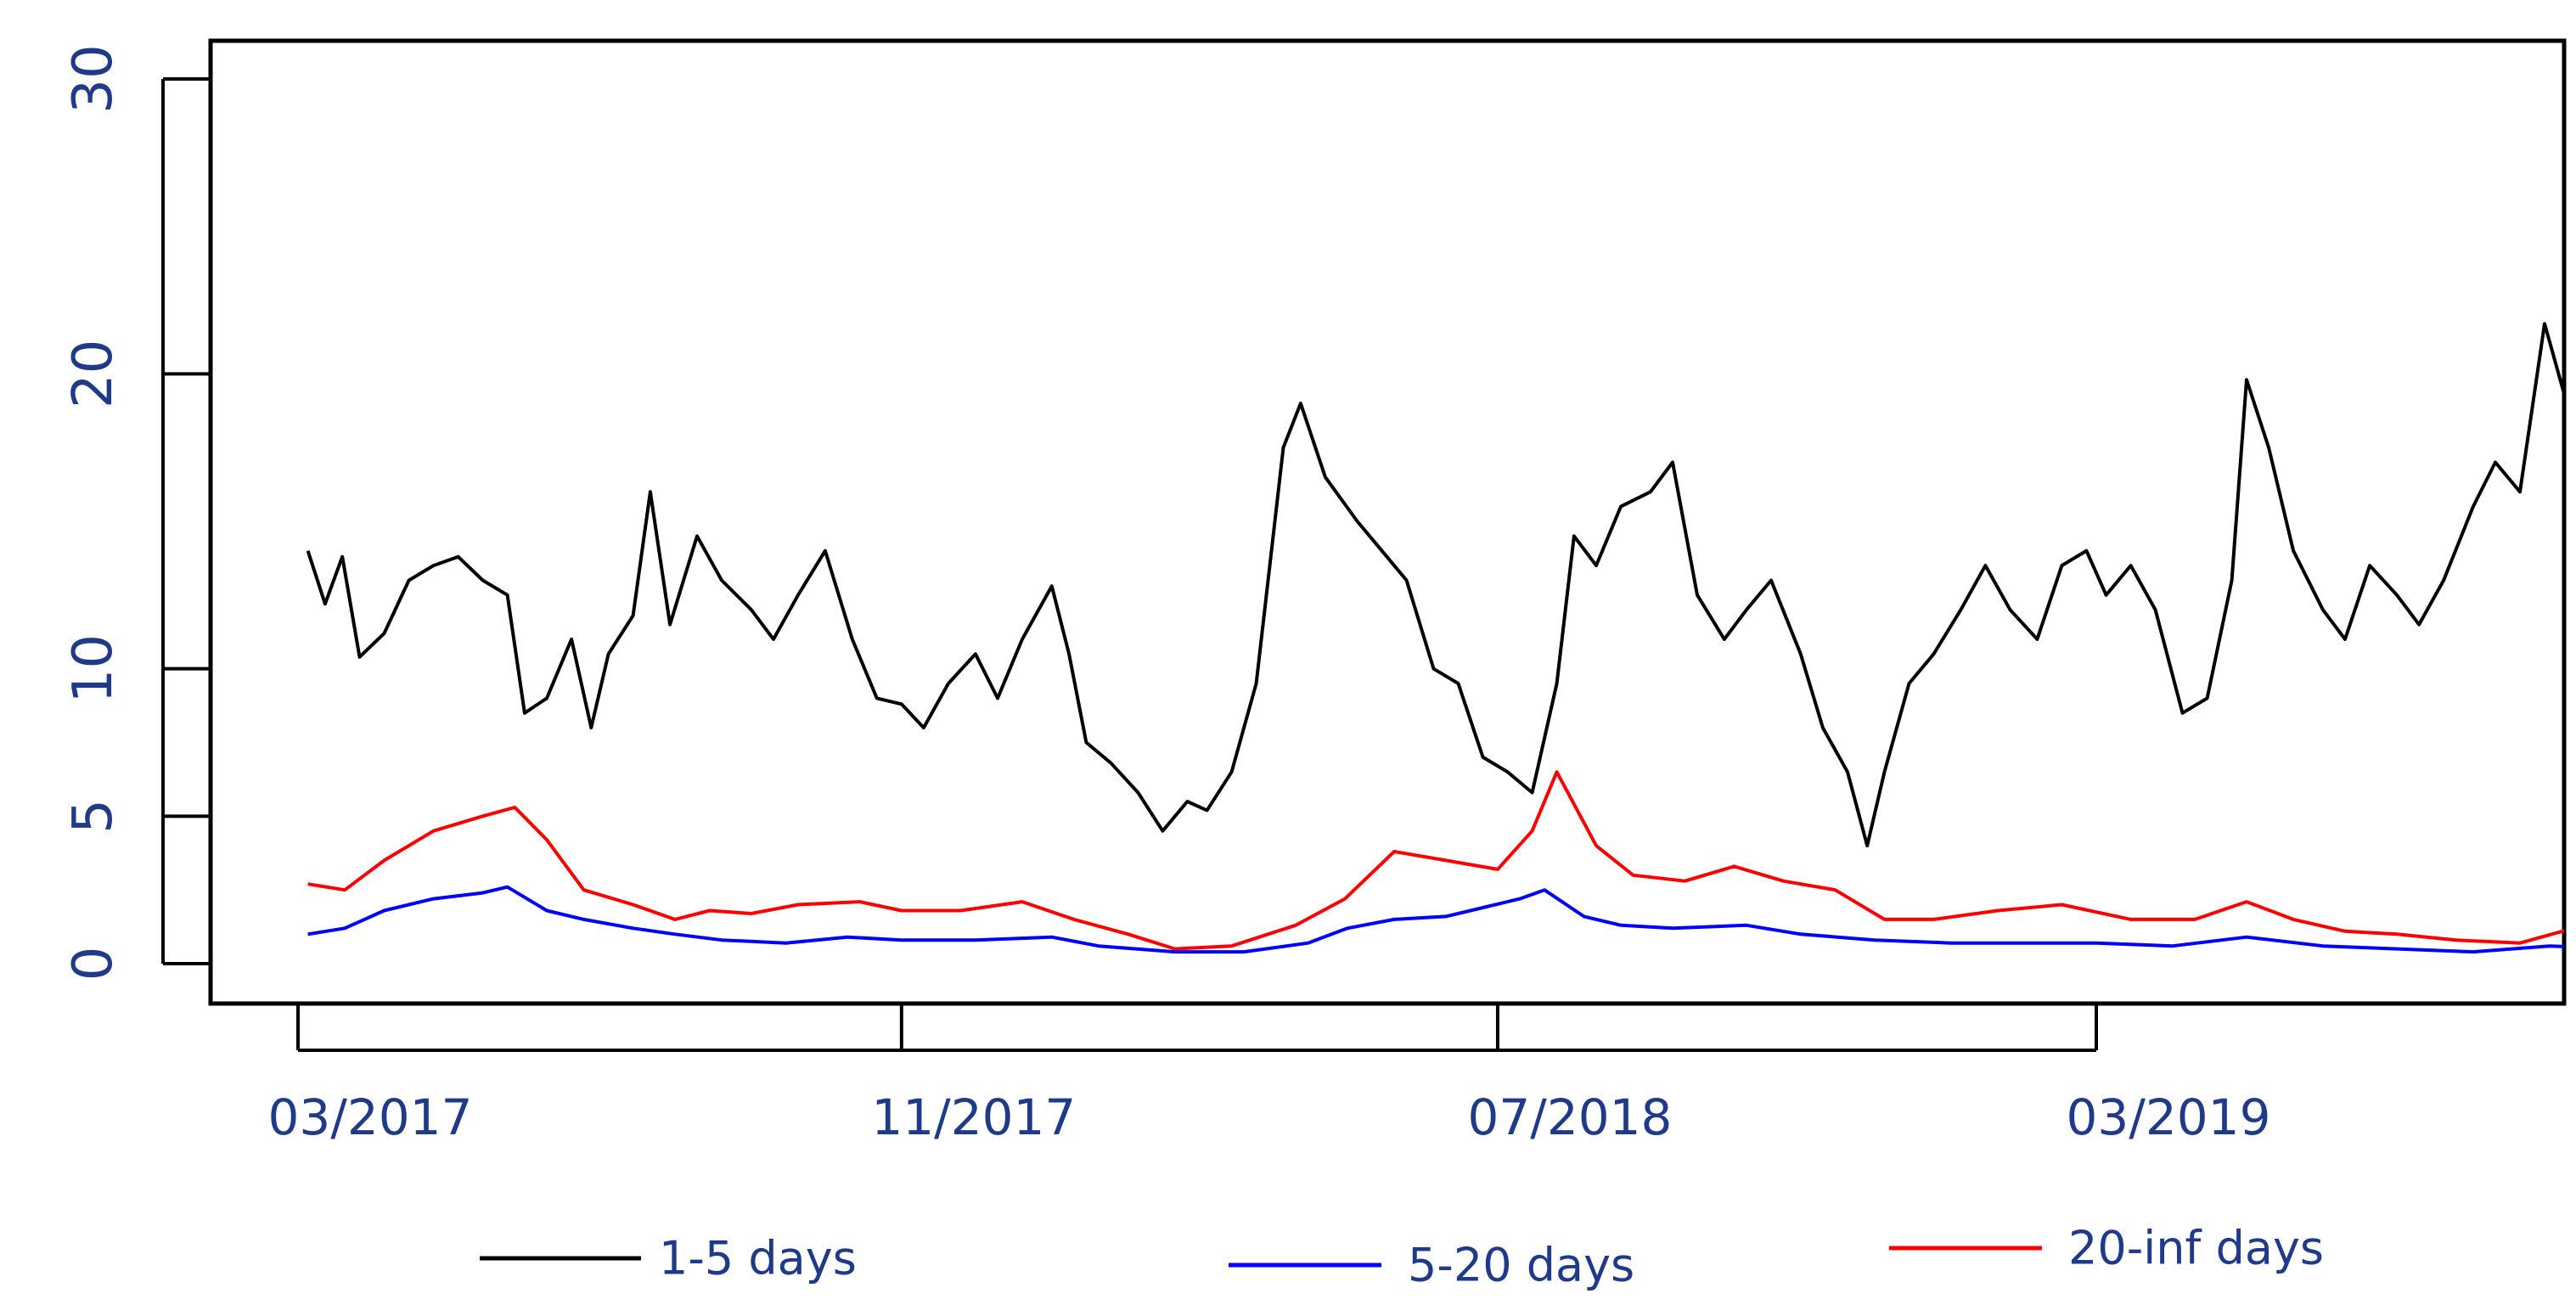 This screenshot has width=2576, height=1316. What do you see at coordinates (136, 512) in the screenshot?
I see `y-axis: 0 5 10 20 30` at bounding box center [136, 512].